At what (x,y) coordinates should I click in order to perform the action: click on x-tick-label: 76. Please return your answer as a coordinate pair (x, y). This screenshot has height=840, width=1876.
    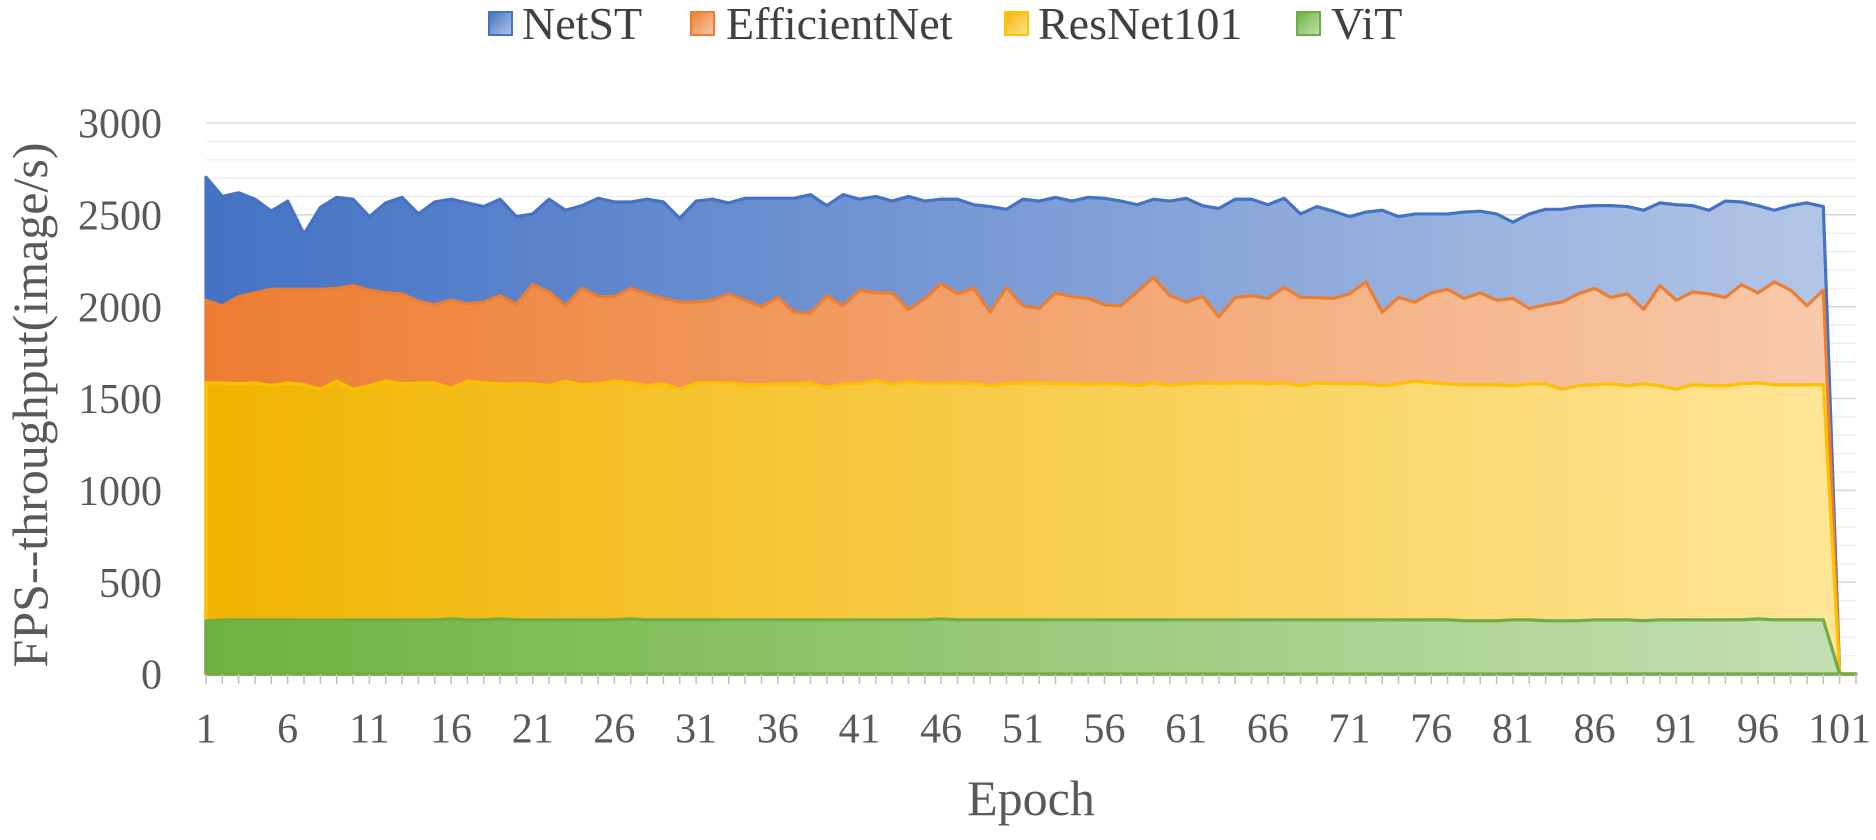
    Looking at the image, I should click on (1431, 730).